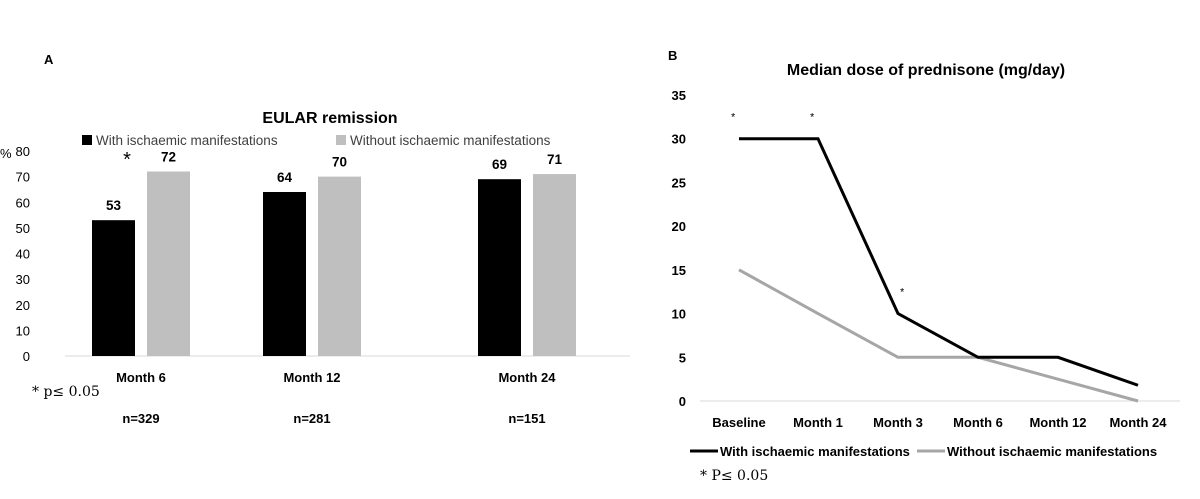 The width and height of the screenshot is (1200, 499). I want to click on x-tick-label: Baseline, so click(738, 422).